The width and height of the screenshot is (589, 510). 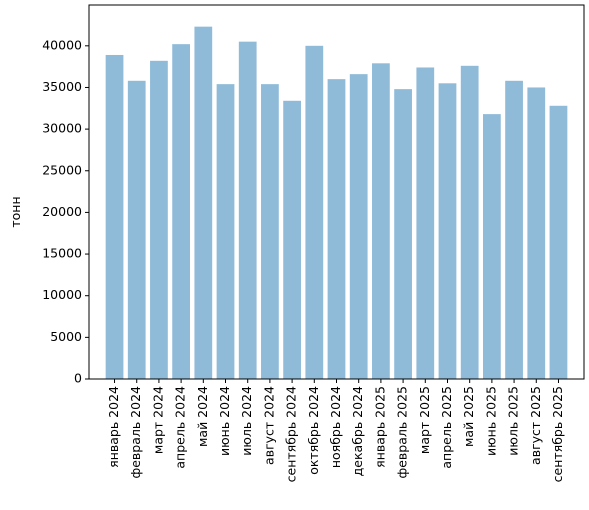 What do you see at coordinates (62, 128) in the screenshot?
I see `y-tick-label: 30000` at bounding box center [62, 128].